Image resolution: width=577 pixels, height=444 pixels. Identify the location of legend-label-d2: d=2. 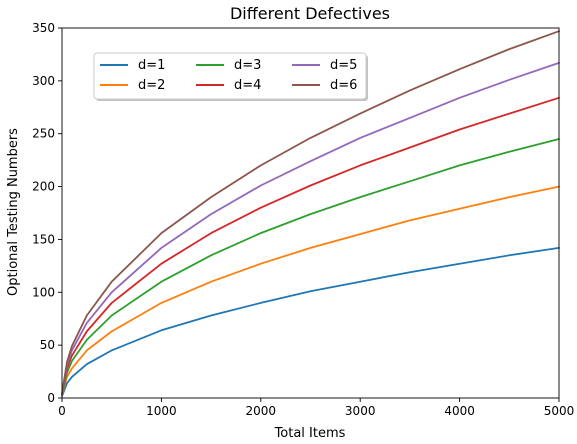
(151, 85).